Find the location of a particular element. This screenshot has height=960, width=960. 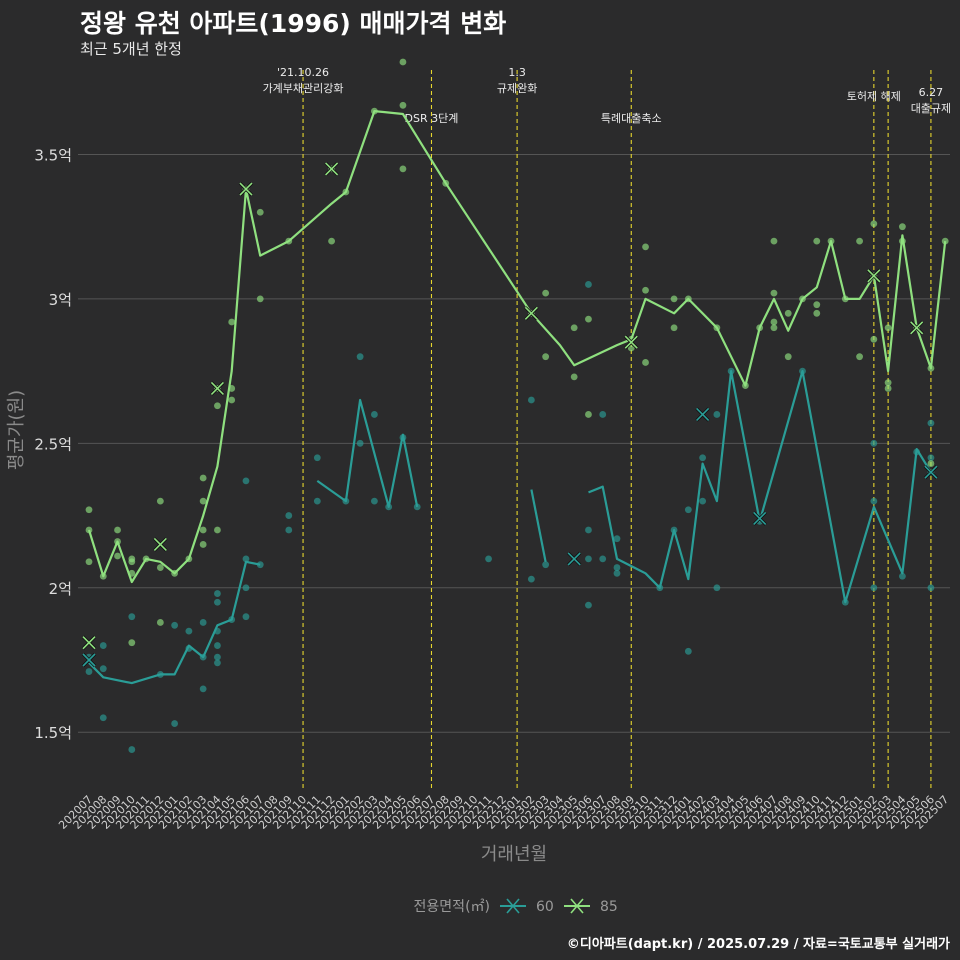

legend-label: 60 is located at coordinates (545, 907).